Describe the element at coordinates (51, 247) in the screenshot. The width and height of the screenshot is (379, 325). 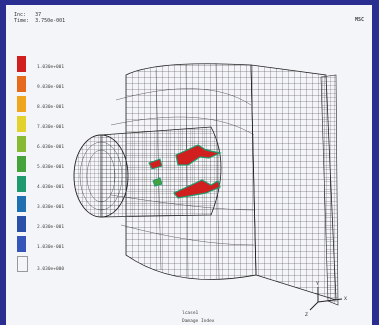
I see `legend-tick-10: 1.030e-001` at that location.